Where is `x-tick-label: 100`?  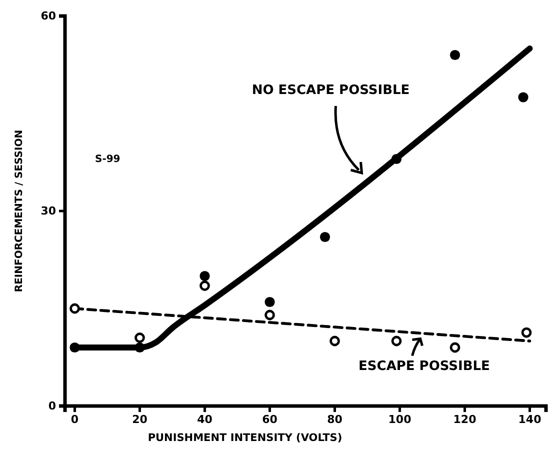 x-tick-label: 100 is located at coordinates (400, 419).